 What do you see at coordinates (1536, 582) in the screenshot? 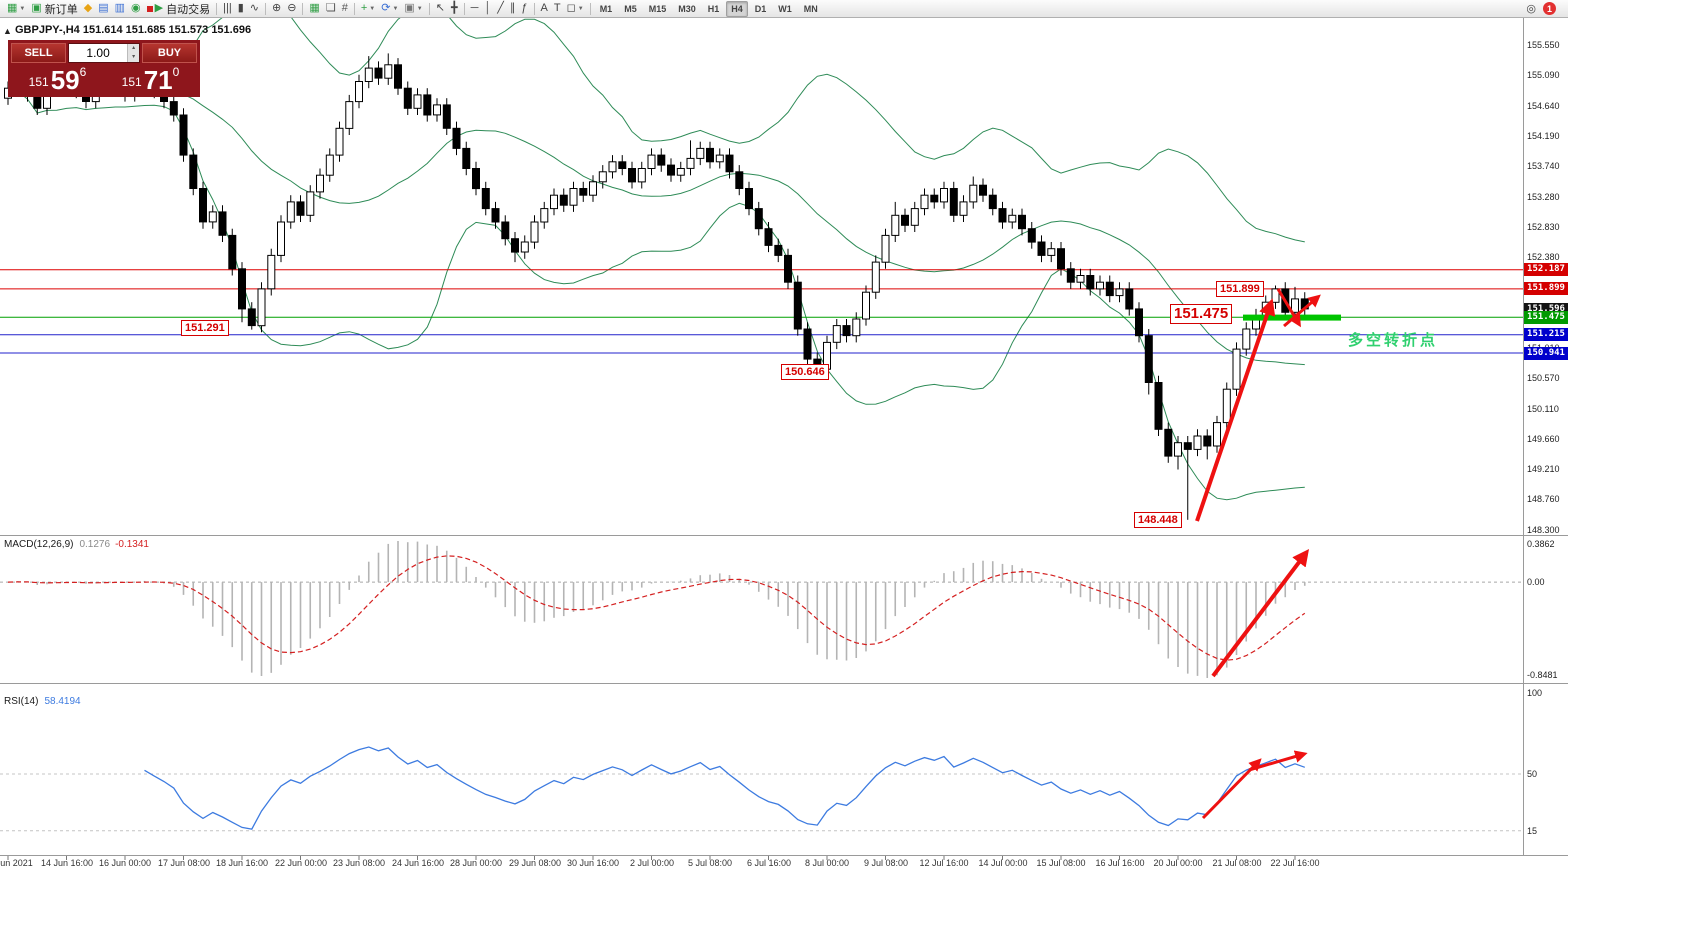
I see `macd-axis-zero: 0.00` at bounding box center [1536, 582].